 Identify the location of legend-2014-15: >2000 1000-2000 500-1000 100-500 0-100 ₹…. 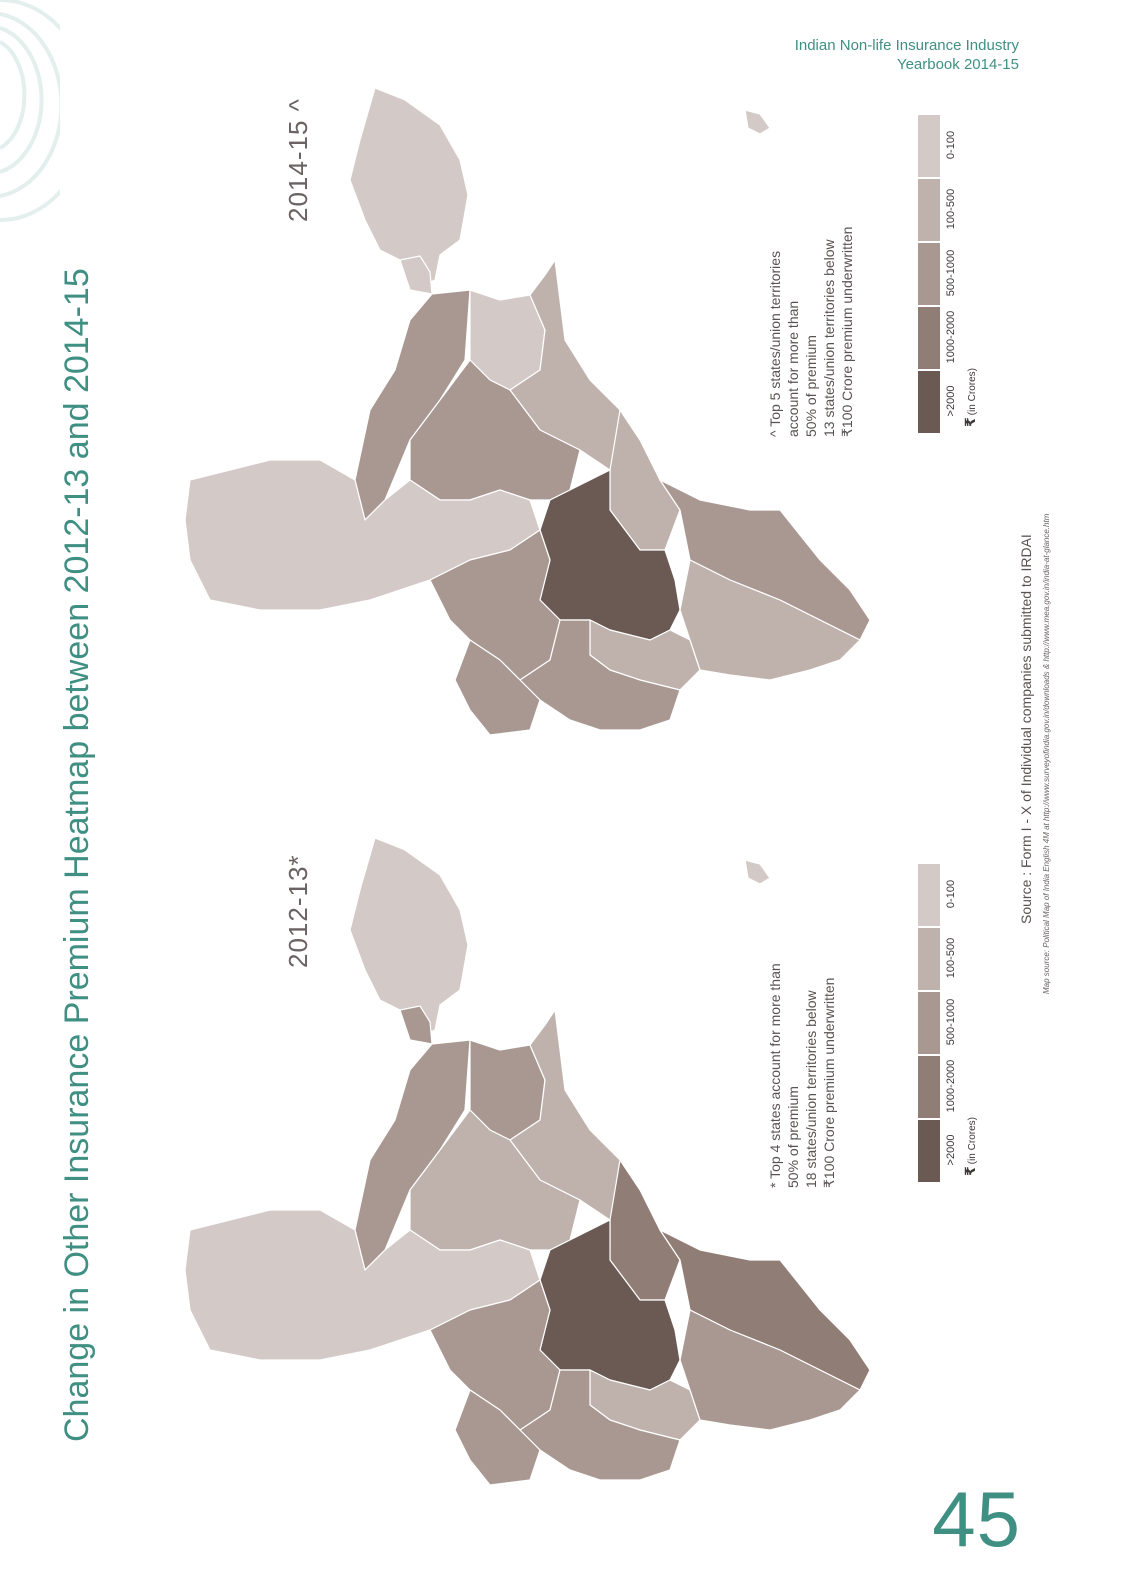
(948, 273).